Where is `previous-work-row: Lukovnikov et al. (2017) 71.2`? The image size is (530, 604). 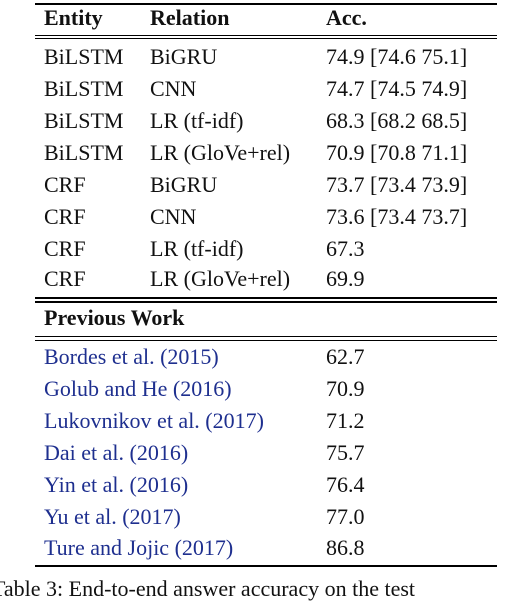 previous-work-row: Lukovnikov et al. (2017) 71.2 is located at coordinates (265, 421).